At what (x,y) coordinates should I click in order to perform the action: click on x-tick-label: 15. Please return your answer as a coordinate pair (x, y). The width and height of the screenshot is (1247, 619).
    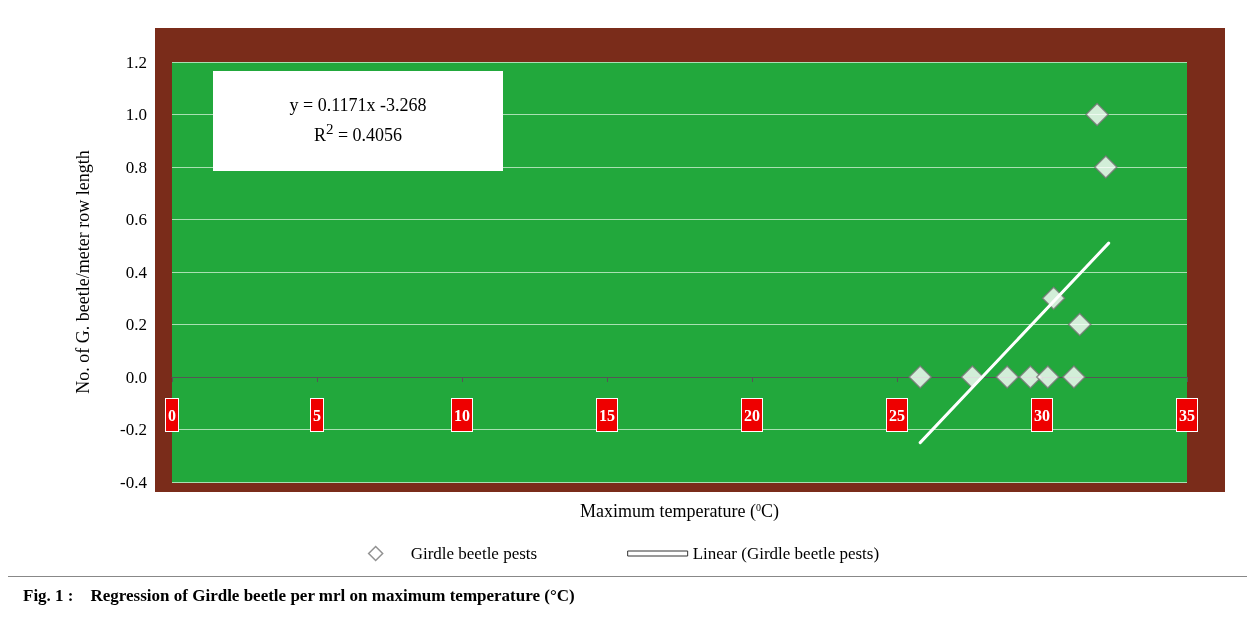
    Looking at the image, I should click on (607, 415).